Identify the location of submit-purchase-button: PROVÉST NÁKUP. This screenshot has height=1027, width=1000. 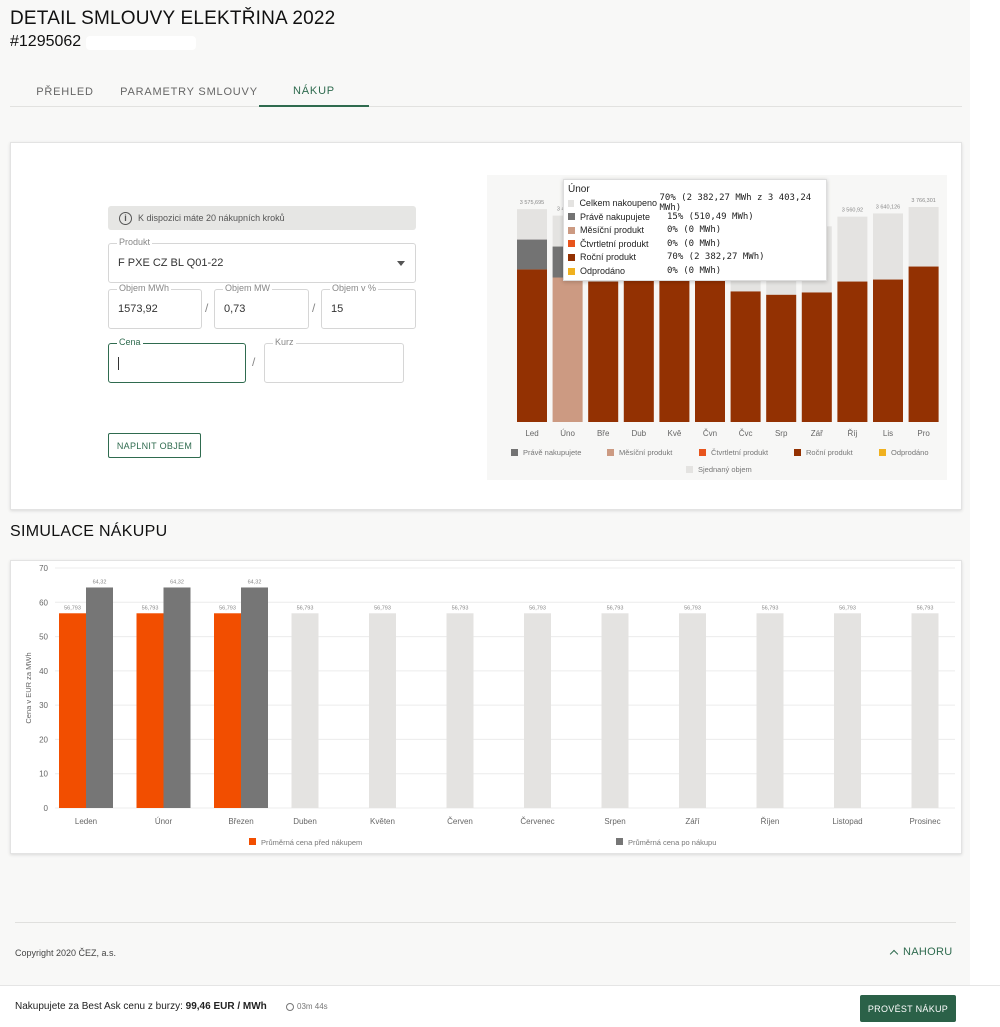
(908, 1008).